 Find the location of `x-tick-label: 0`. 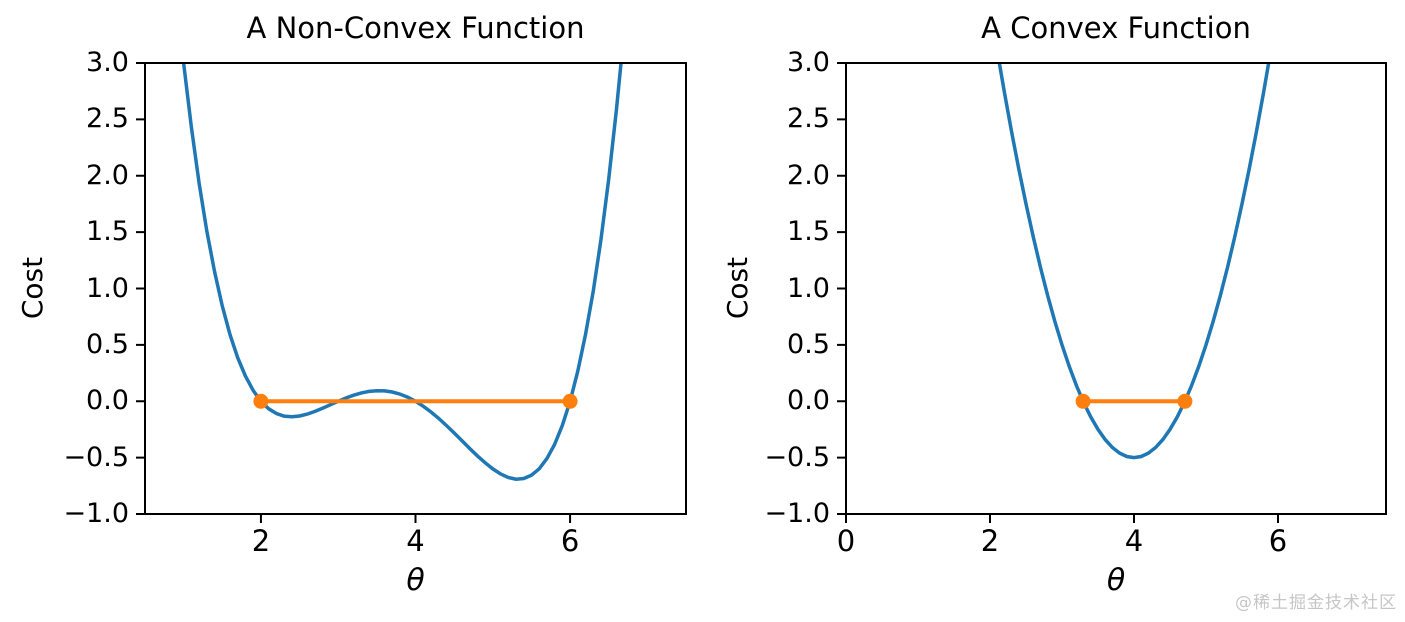

x-tick-label: 0 is located at coordinates (846, 541).